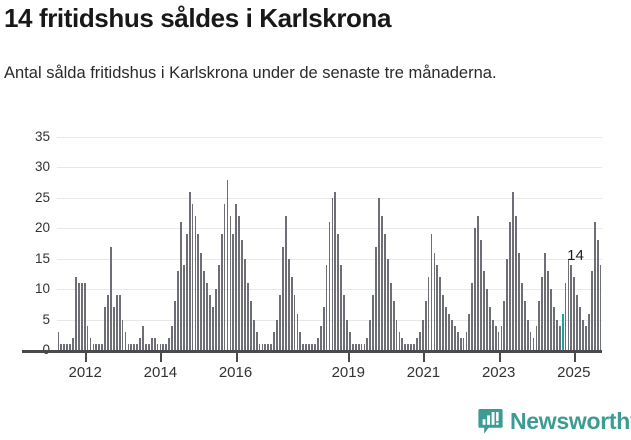 The image size is (631, 440). Describe the element at coordinates (423, 372) in the screenshot. I see `x-axis-tick-label: 2021` at that location.